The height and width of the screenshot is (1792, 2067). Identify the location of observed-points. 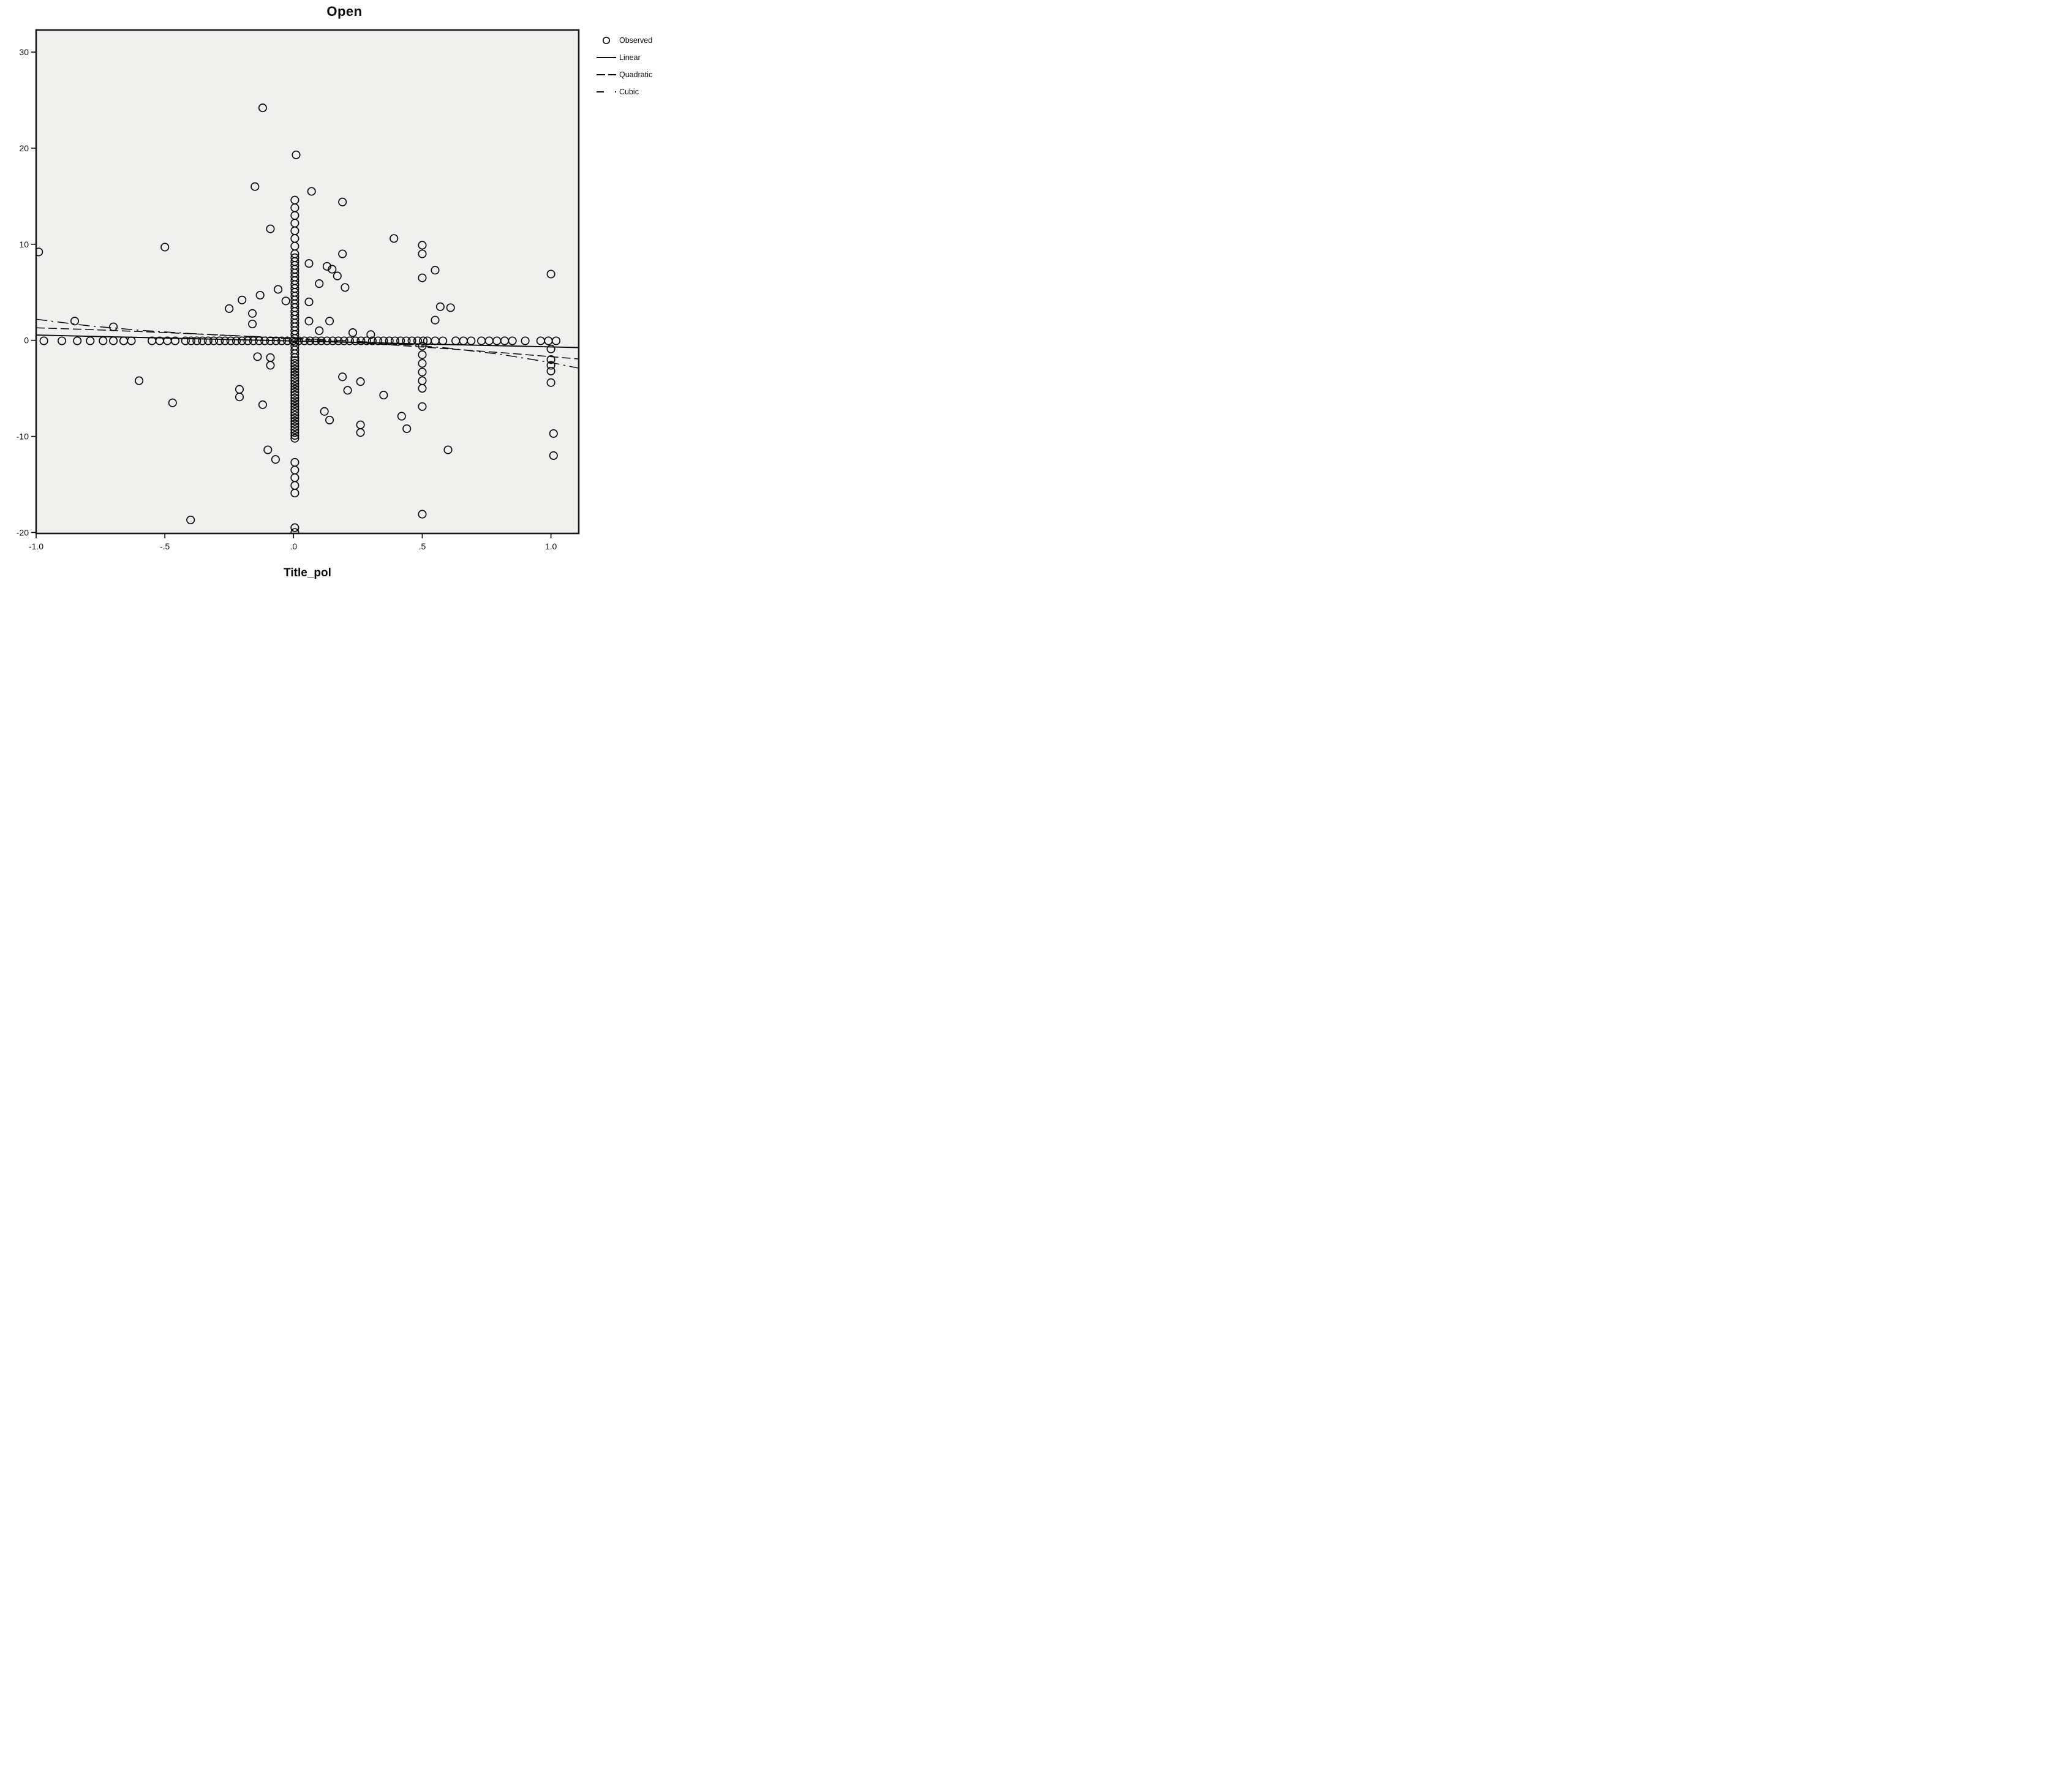
(298, 319).